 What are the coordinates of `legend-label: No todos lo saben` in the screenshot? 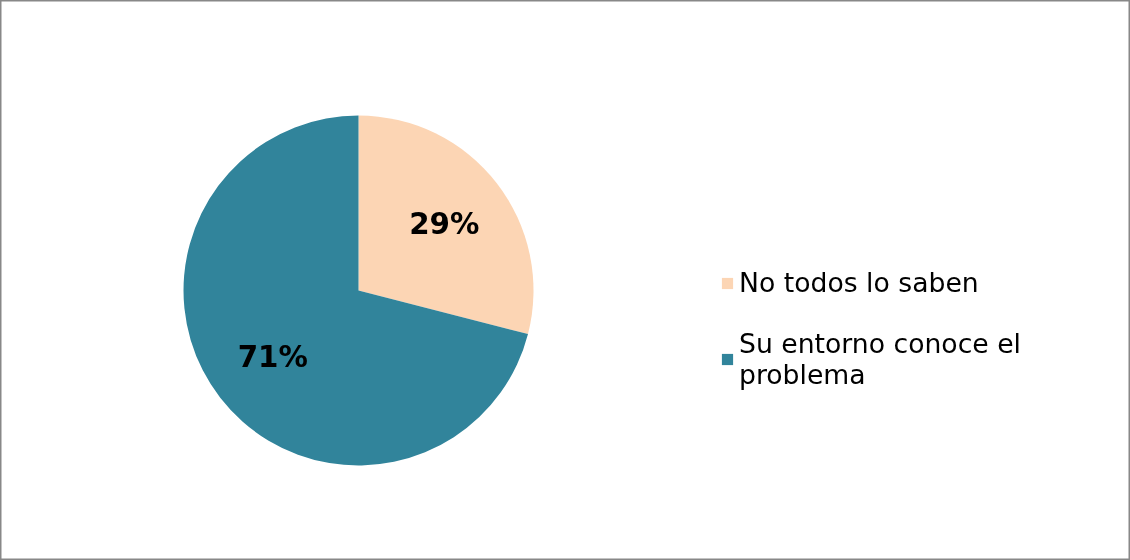 It's located at (859, 282).